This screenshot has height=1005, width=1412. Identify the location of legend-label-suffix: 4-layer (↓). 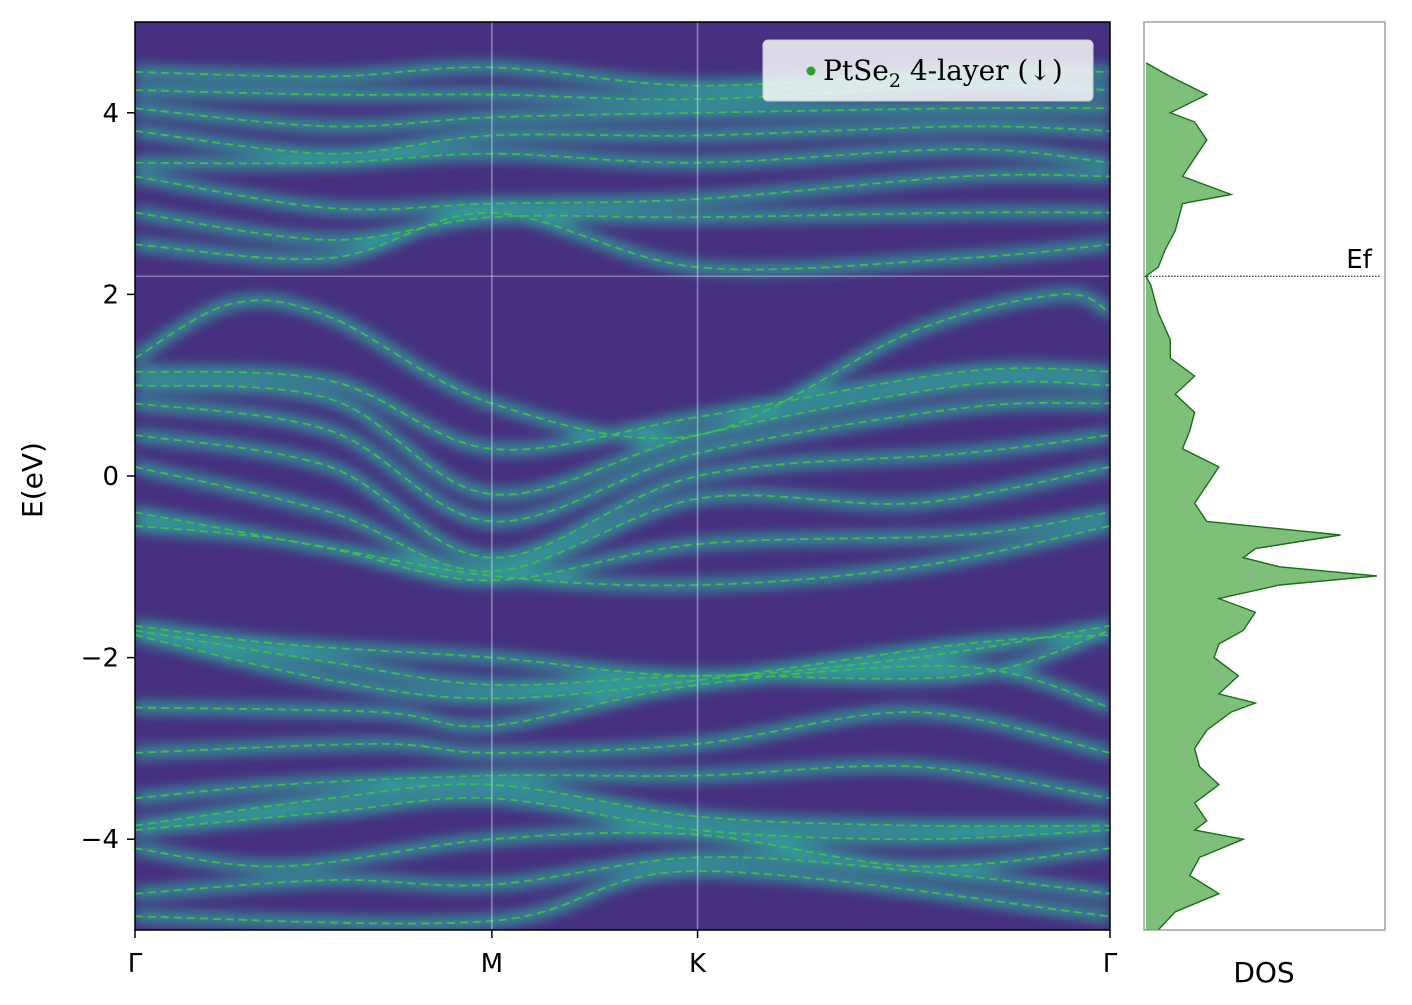
(982, 70).